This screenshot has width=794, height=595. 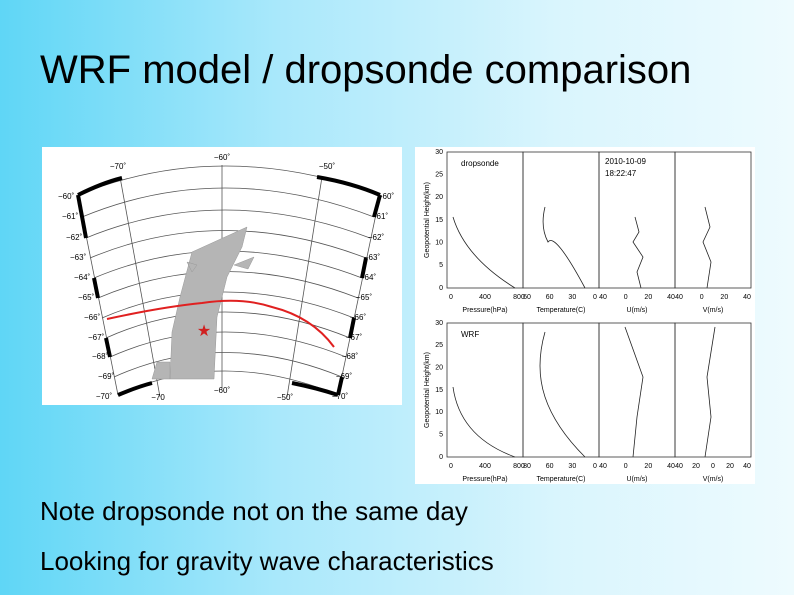 I want to click on profile-curves, so click(x=584, y=332).